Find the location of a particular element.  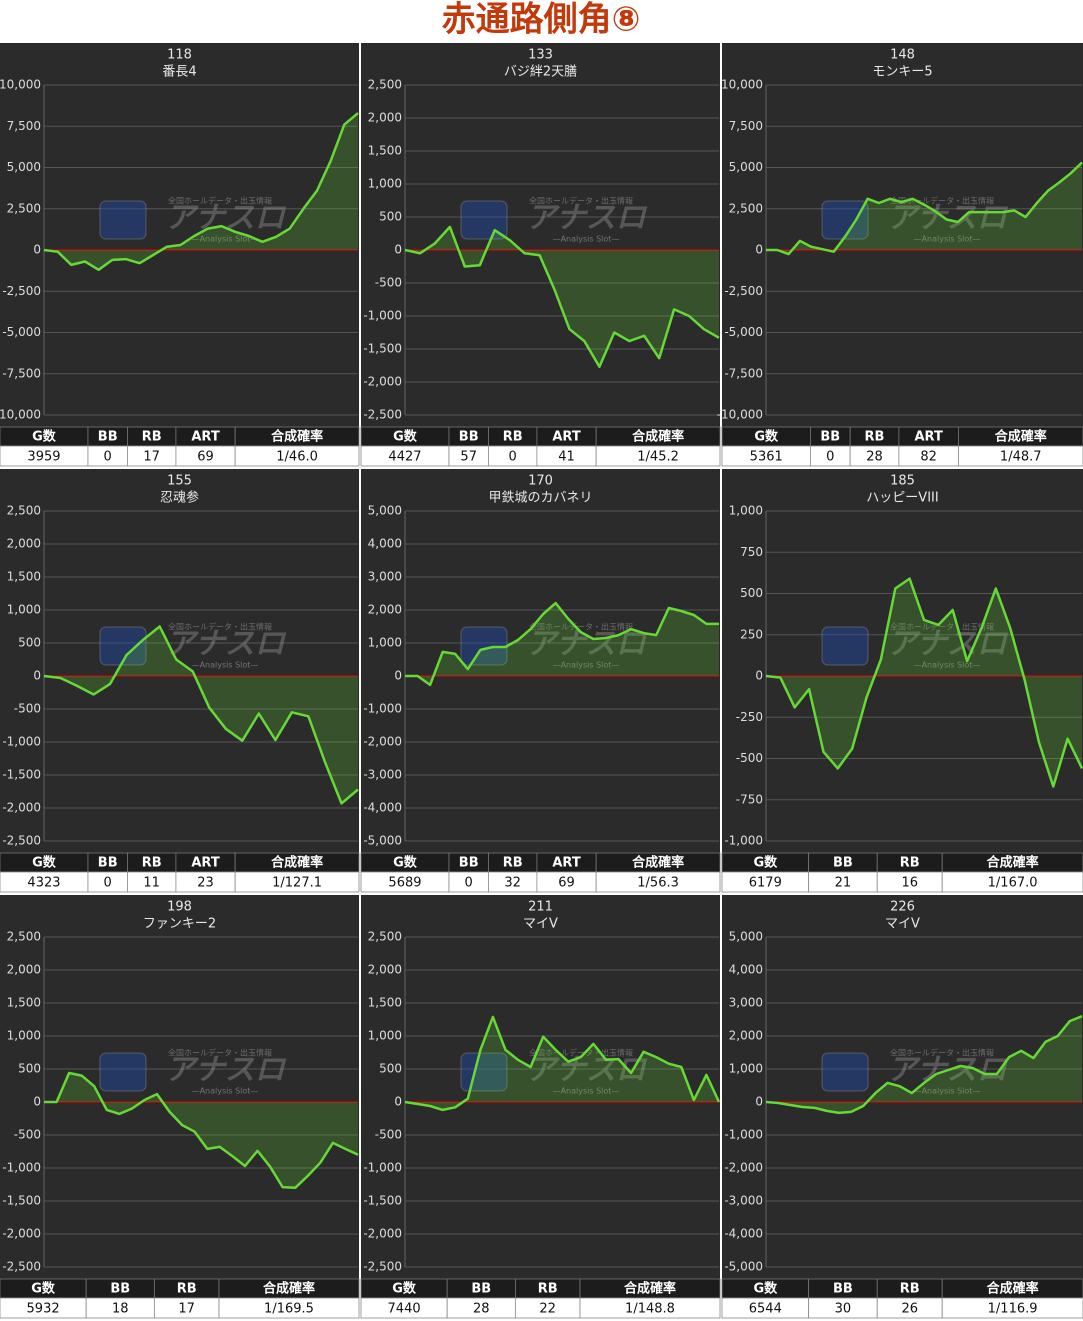

y-tick-label: 250 is located at coordinates (751, 634).